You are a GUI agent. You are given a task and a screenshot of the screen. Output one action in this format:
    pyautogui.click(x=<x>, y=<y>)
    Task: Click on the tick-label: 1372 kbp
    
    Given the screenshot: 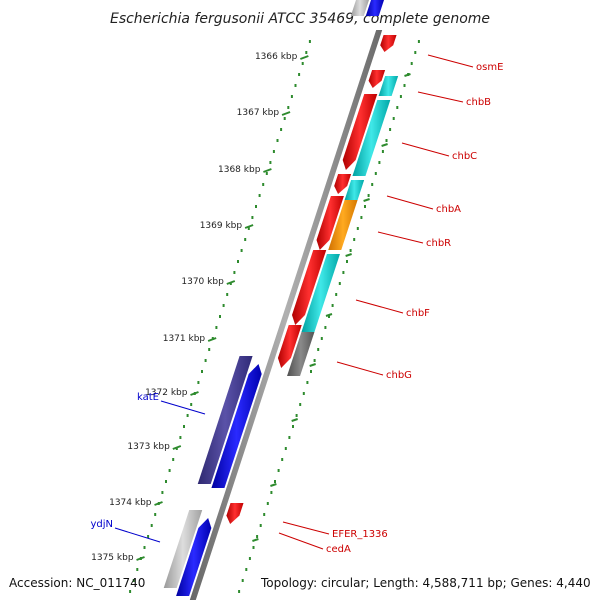 What is the action you would take?
    pyautogui.click(x=166, y=393)
    